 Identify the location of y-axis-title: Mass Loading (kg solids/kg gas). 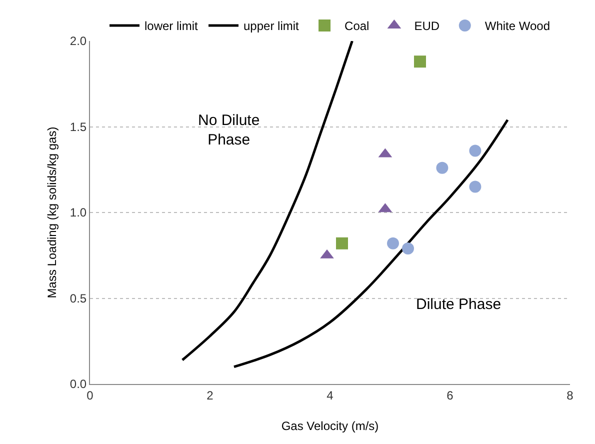
(52, 212).